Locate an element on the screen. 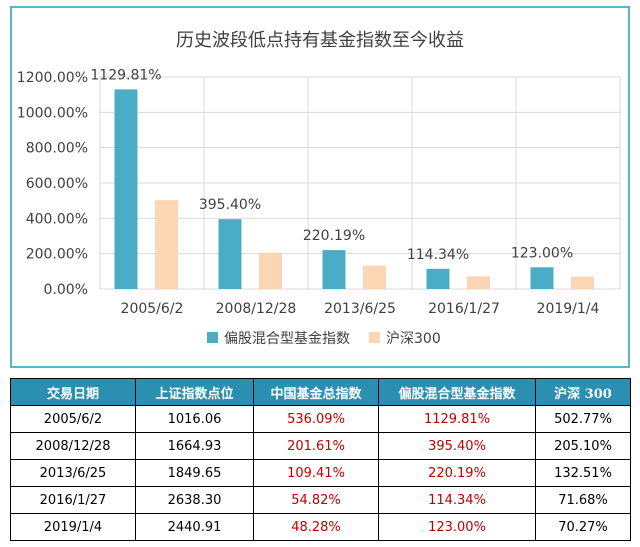 Image resolution: width=640 pixels, height=547 pixels. x-tick-label: 2005/6/2 is located at coordinates (152, 309).